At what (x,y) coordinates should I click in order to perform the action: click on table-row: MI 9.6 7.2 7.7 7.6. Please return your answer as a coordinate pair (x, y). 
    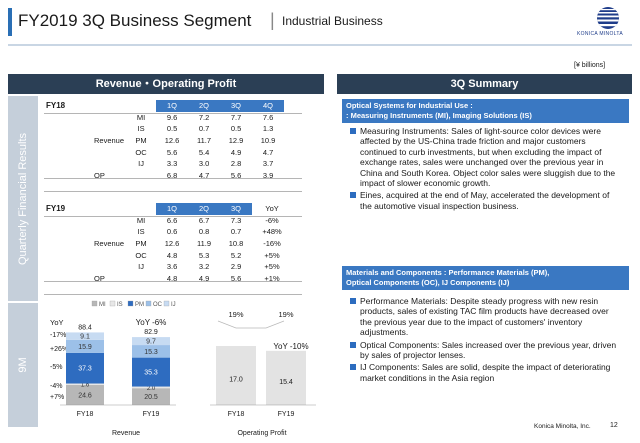
    Looking at the image, I should click on (164, 118).